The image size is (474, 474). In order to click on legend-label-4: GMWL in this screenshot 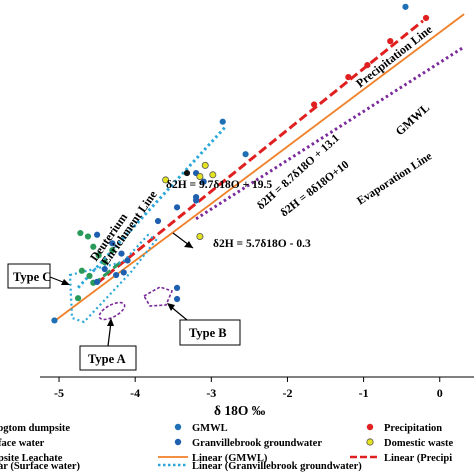, I will do `click(210, 428)`.